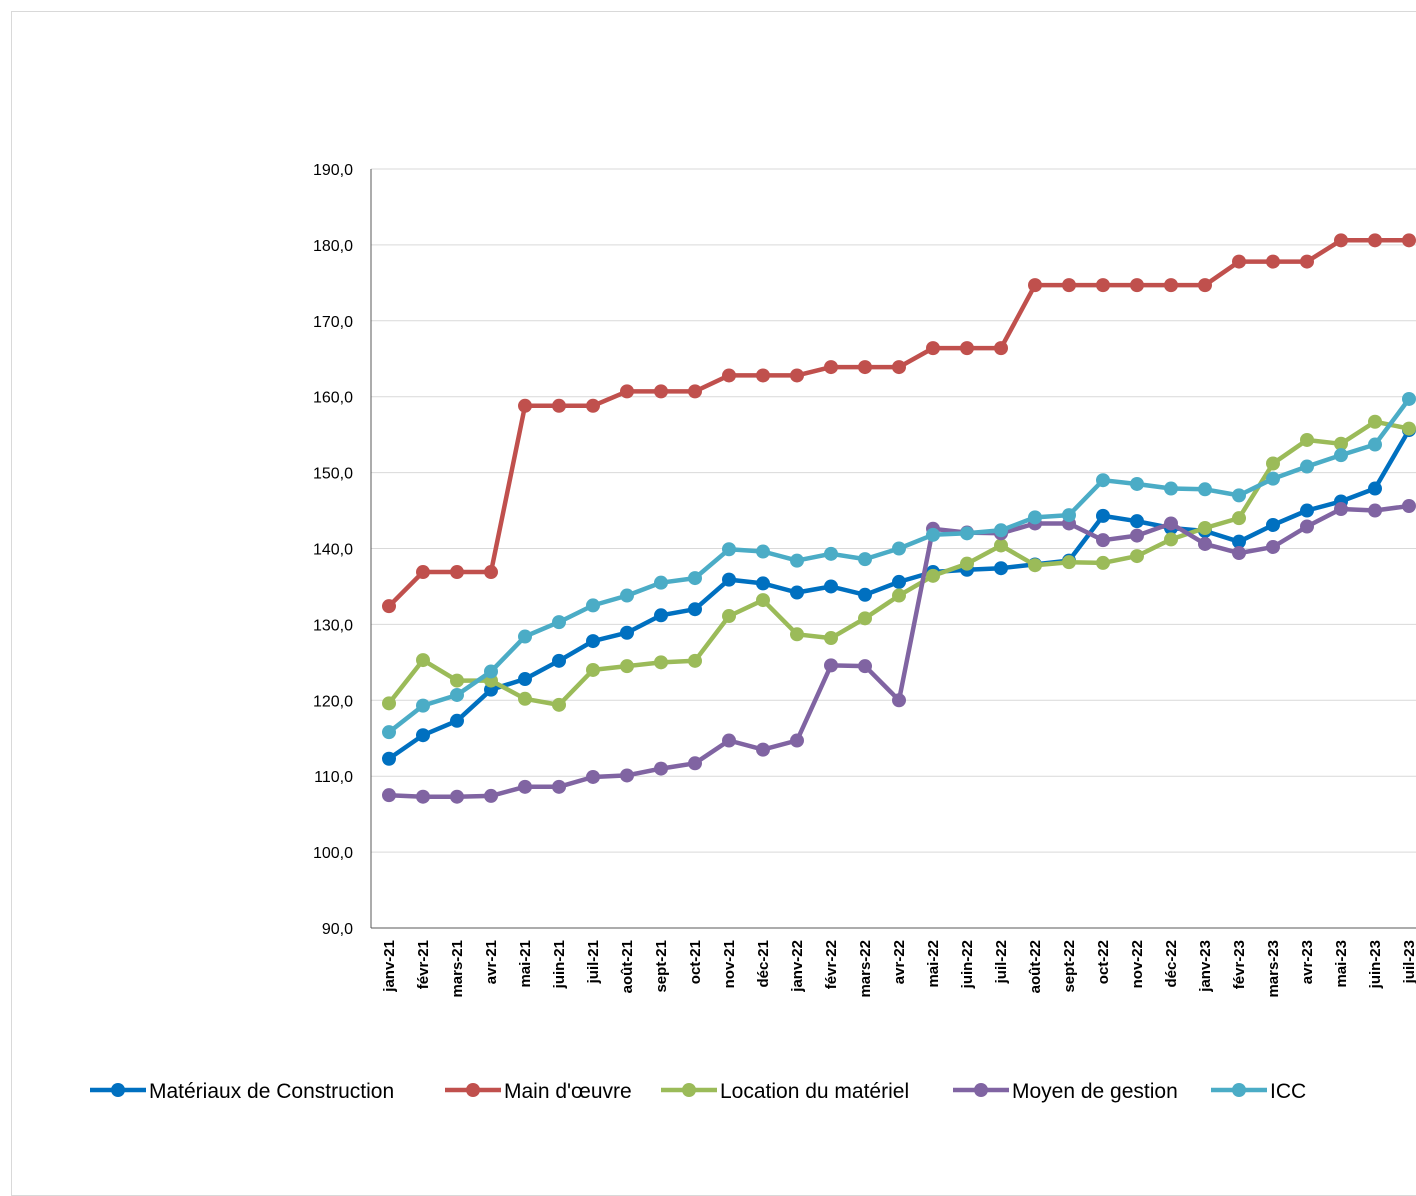 This screenshot has width=1416, height=1196. Describe the element at coordinates (559, 964) in the screenshot. I see `x-tick-label: juin-21` at that location.